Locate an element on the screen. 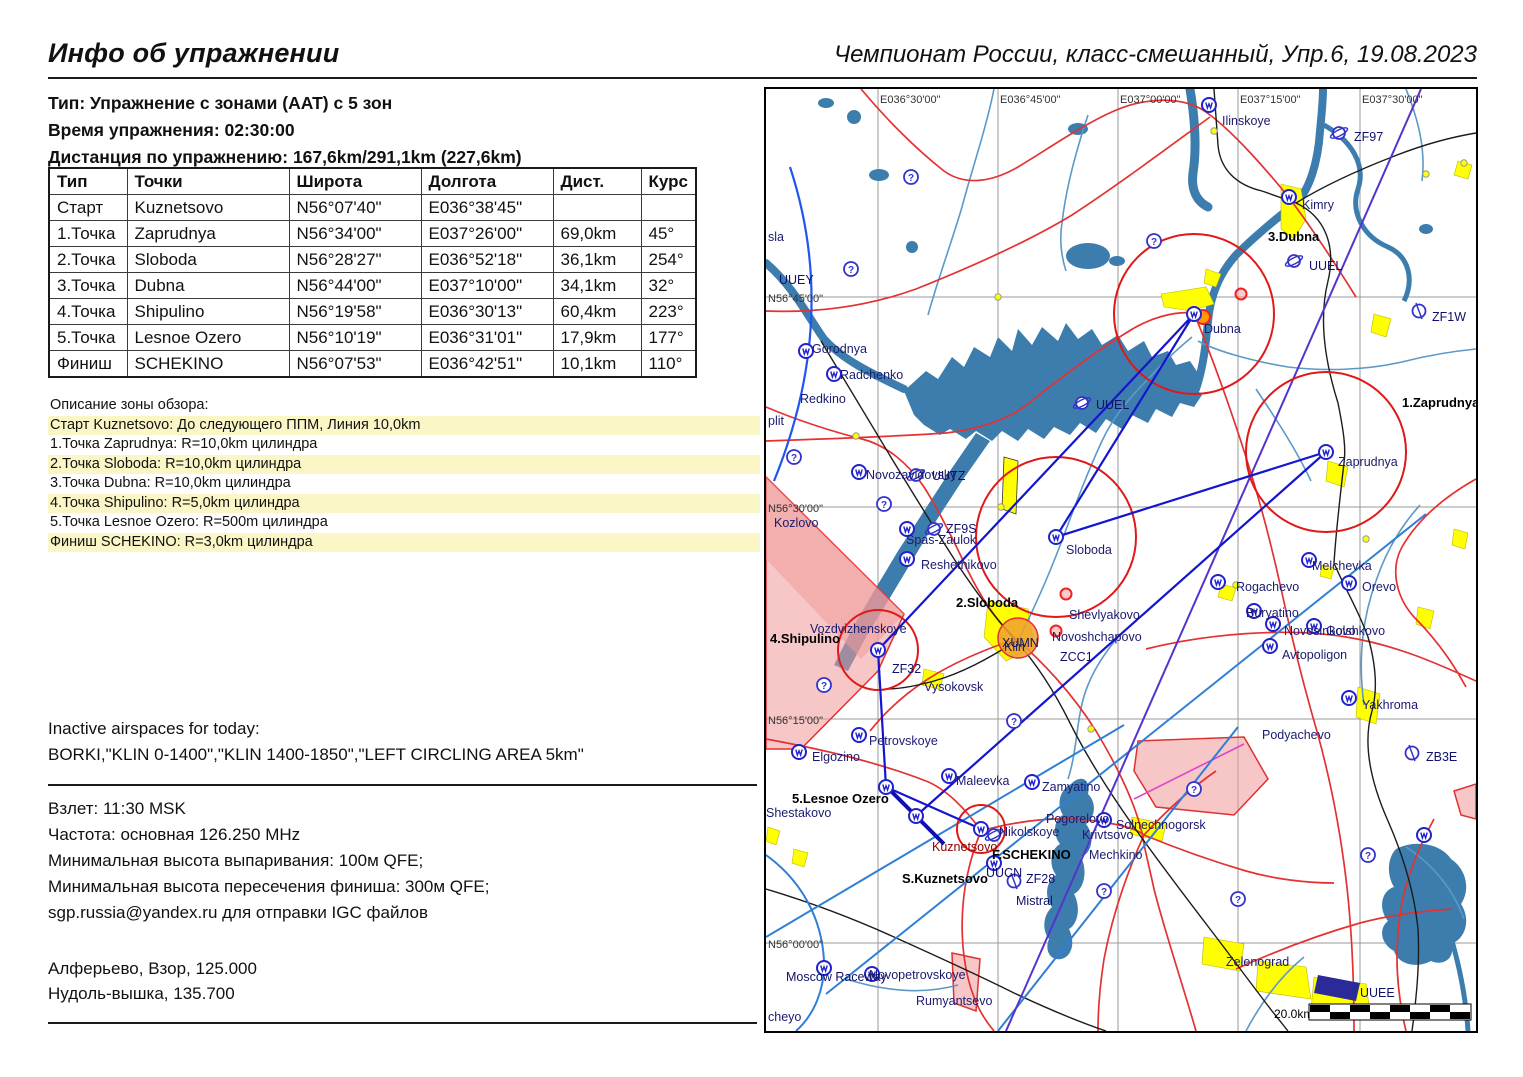  map-label: Rogachevo is located at coordinates (1267, 587).